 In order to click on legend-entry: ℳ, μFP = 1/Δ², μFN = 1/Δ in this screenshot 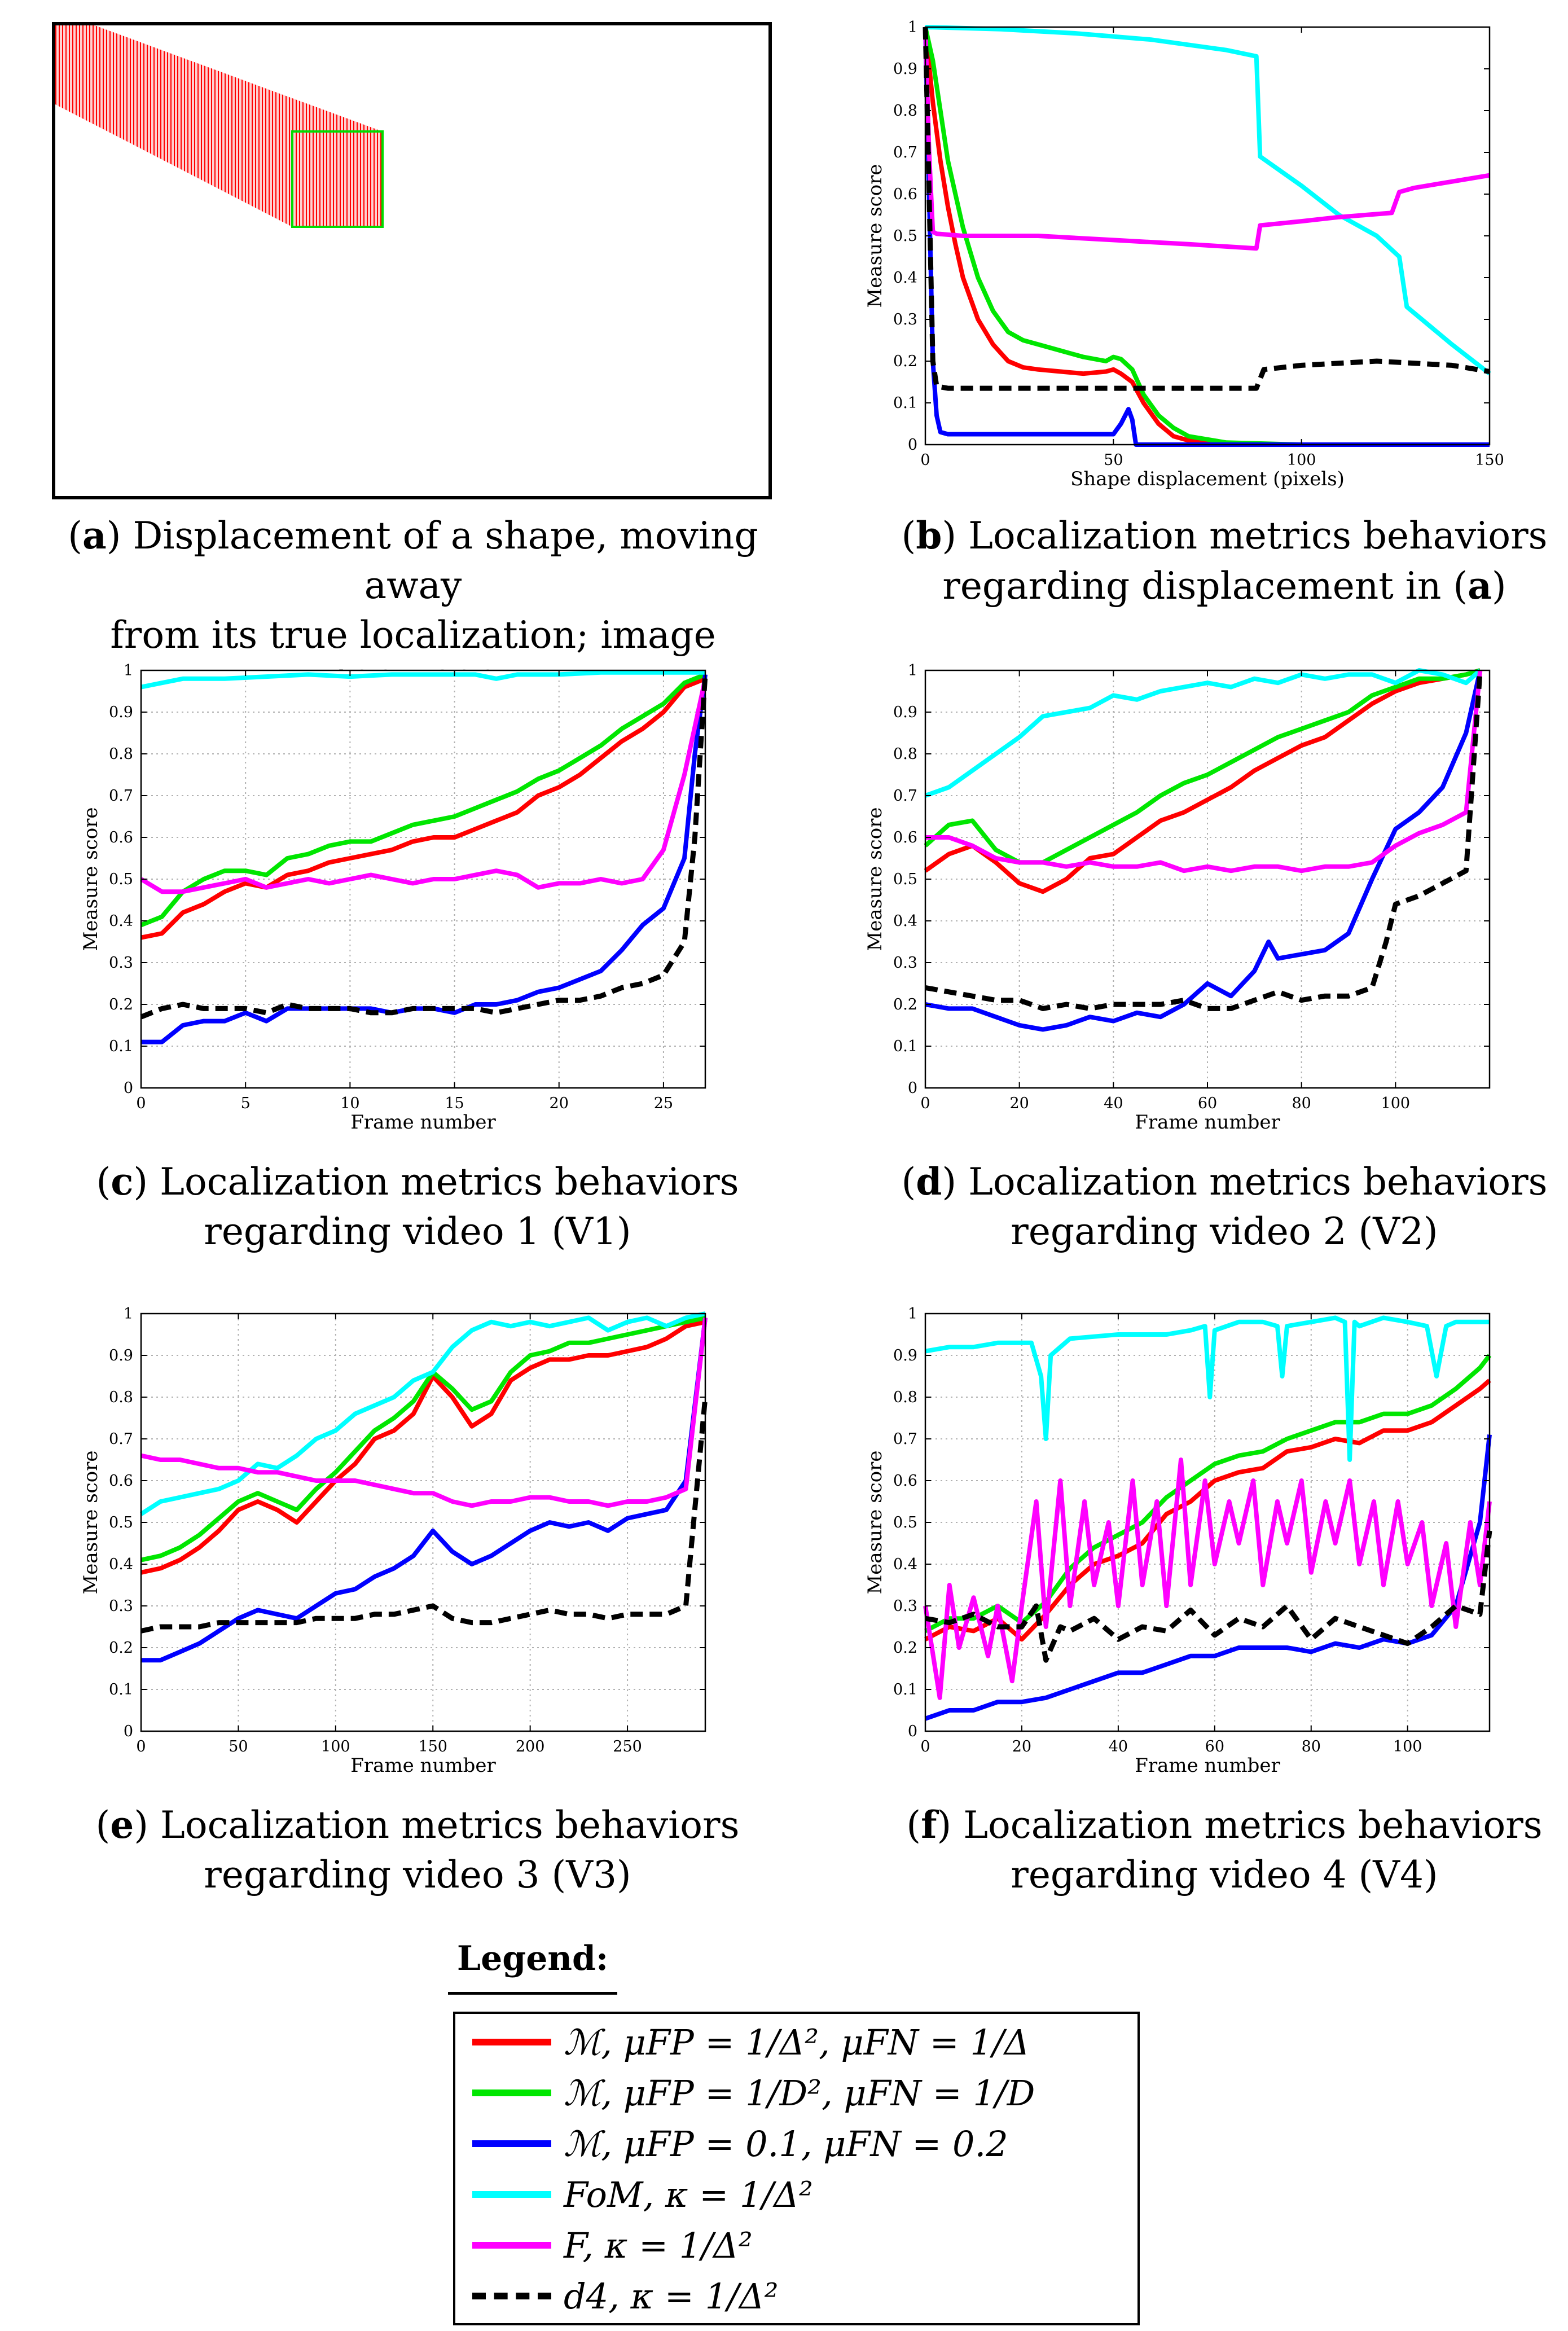, I will do `click(751, 2042)`.